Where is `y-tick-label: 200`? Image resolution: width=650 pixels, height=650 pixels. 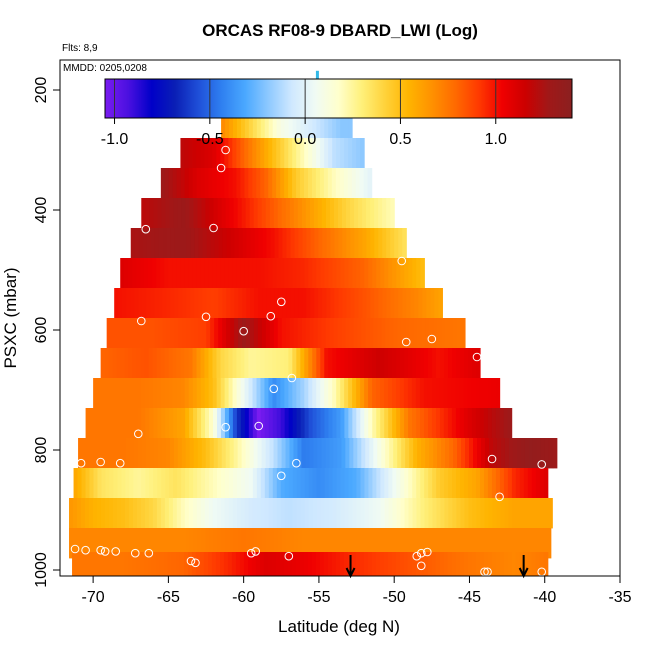 y-tick-label: 200 is located at coordinates (41, 90).